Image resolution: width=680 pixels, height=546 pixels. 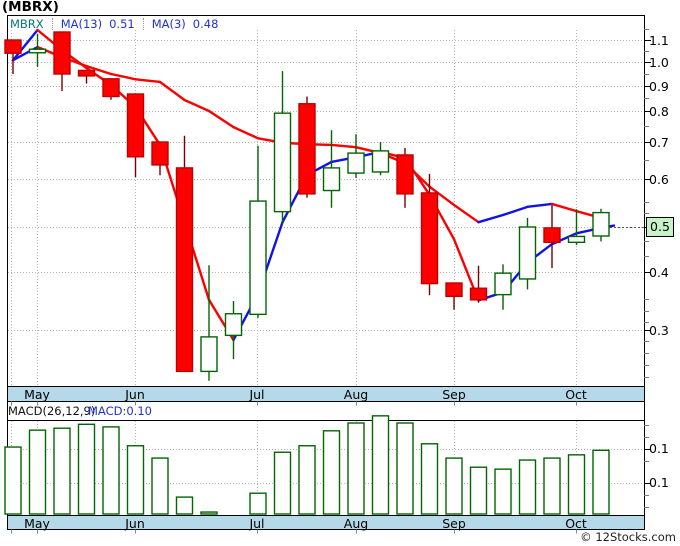 What do you see at coordinates (27, 24) in the screenshot?
I see `legend-symbol: MBRX` at bounding box center [27, 24].